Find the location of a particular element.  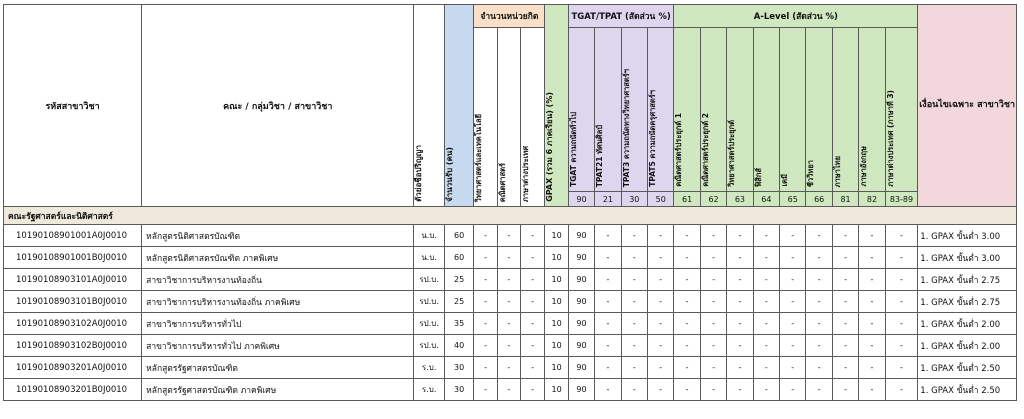

cell-code: 10190108903101B0J0010 is located at coordinates (72, 301).